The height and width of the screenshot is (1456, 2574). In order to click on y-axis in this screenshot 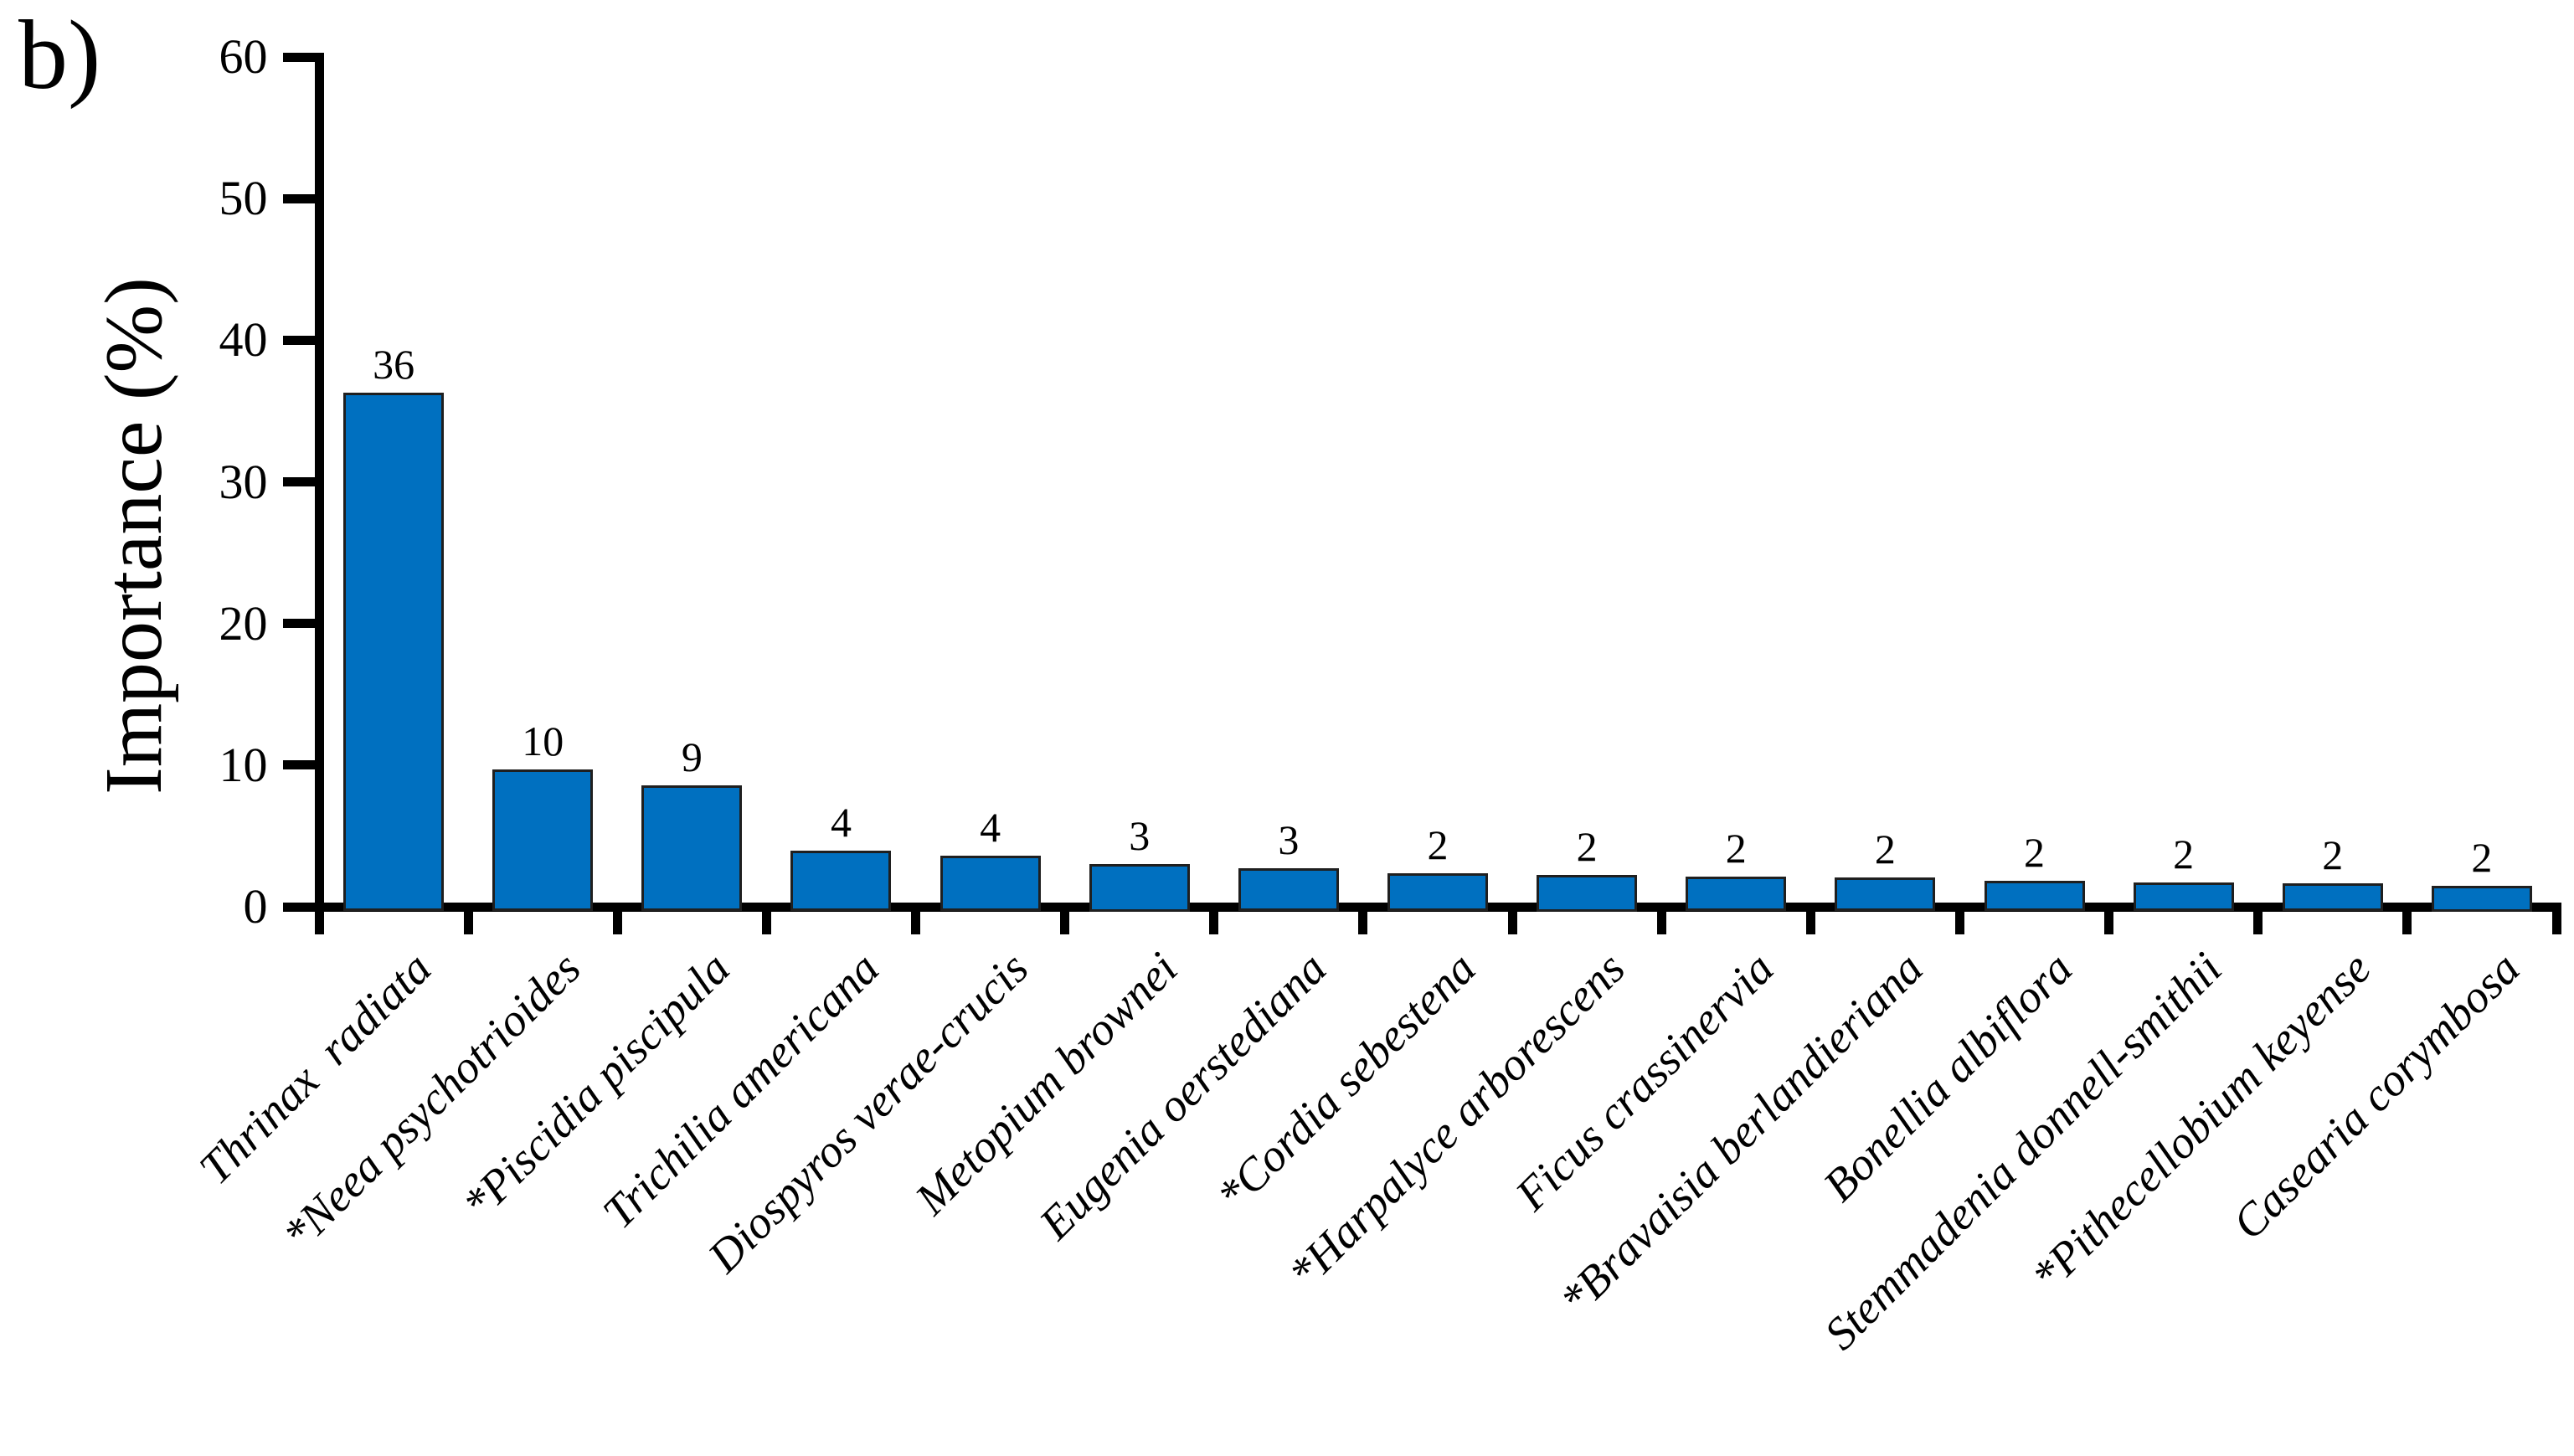, I will do `click(319, 482)`.